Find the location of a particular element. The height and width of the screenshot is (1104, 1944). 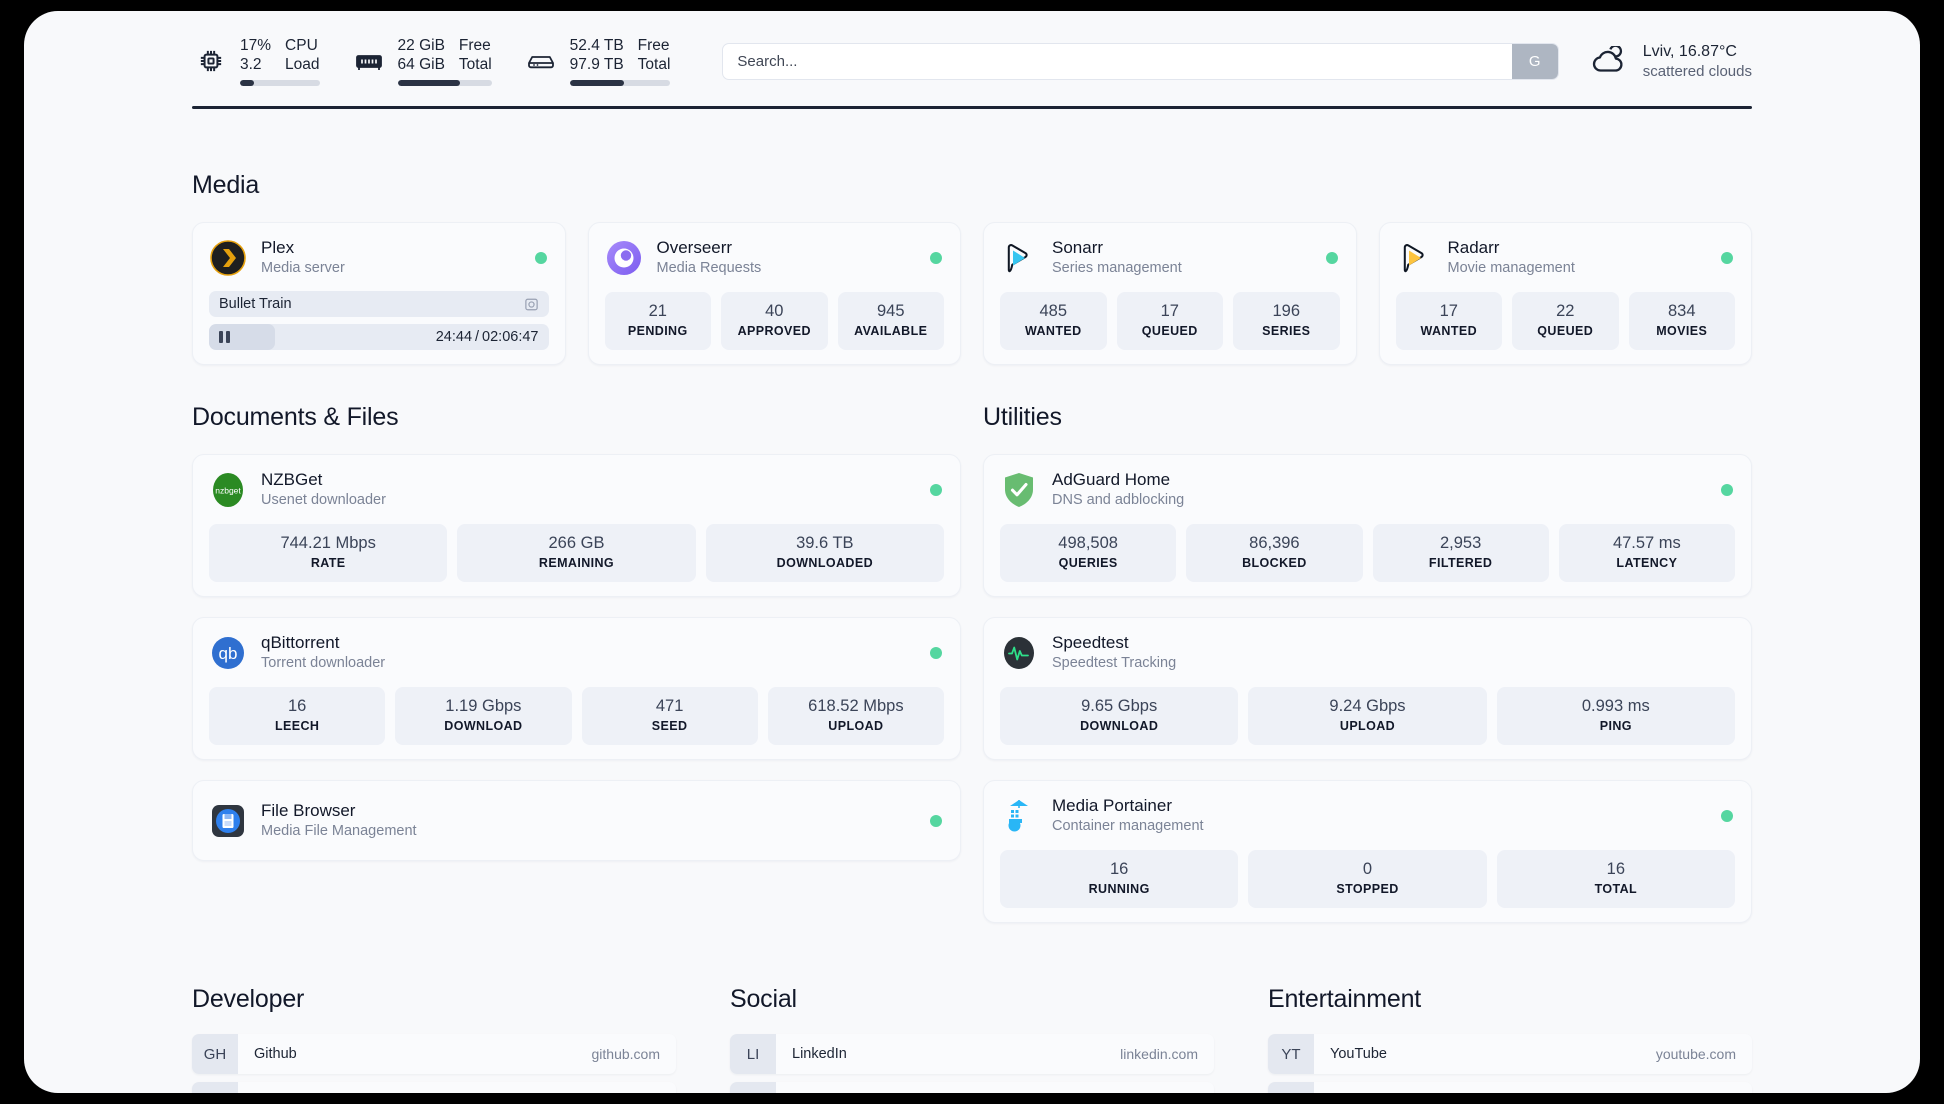

service-card-plex: Plex Media server Bullet Train is located at coordinates (379, 293).